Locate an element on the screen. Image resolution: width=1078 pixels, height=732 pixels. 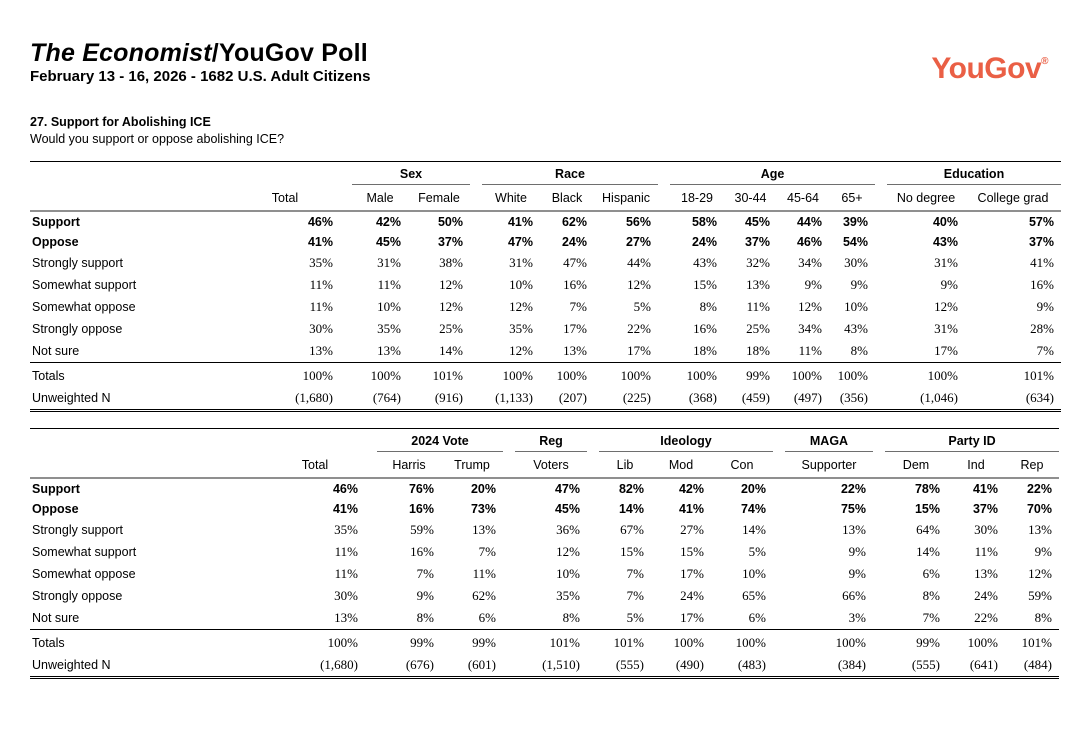
table-cell: 43% is located at coordinates (705, 262).